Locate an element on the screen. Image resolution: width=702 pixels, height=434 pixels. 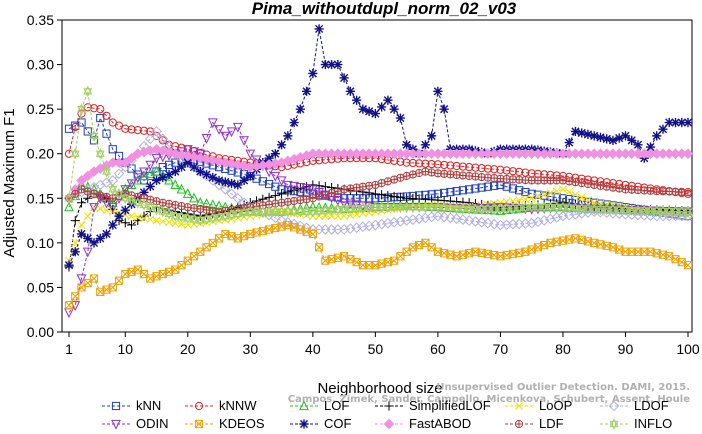
x-tick-label: 70 is located at coordinates (501, 349).